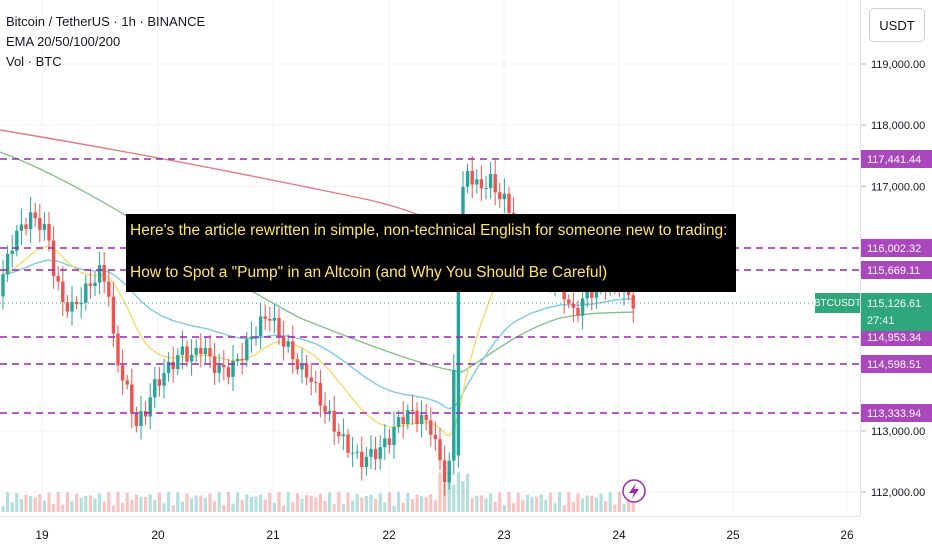  I want to click on level-price-label: 115,669.11, so click(893, 271).